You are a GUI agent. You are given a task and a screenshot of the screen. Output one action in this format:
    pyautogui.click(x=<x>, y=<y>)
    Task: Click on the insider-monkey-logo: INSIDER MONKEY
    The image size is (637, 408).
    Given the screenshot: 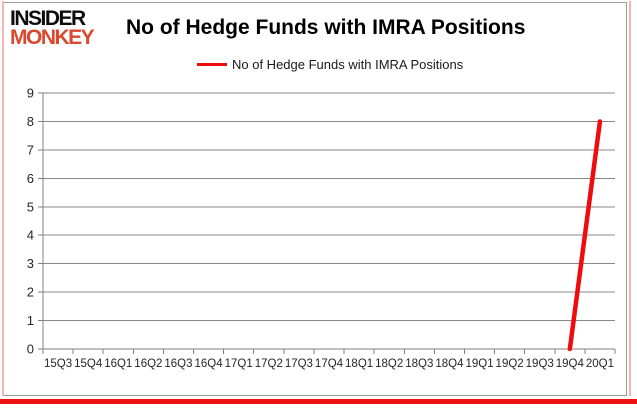 What is the action you would take?
    pyautogui.click(x=52, y=28)
    